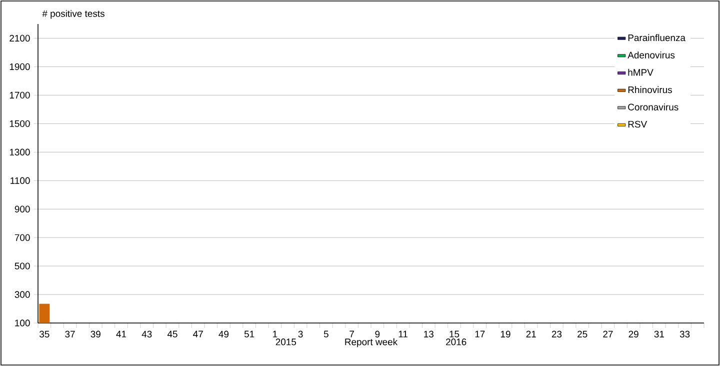  I want to click on x-tick-label: 15, so click(455, 334).